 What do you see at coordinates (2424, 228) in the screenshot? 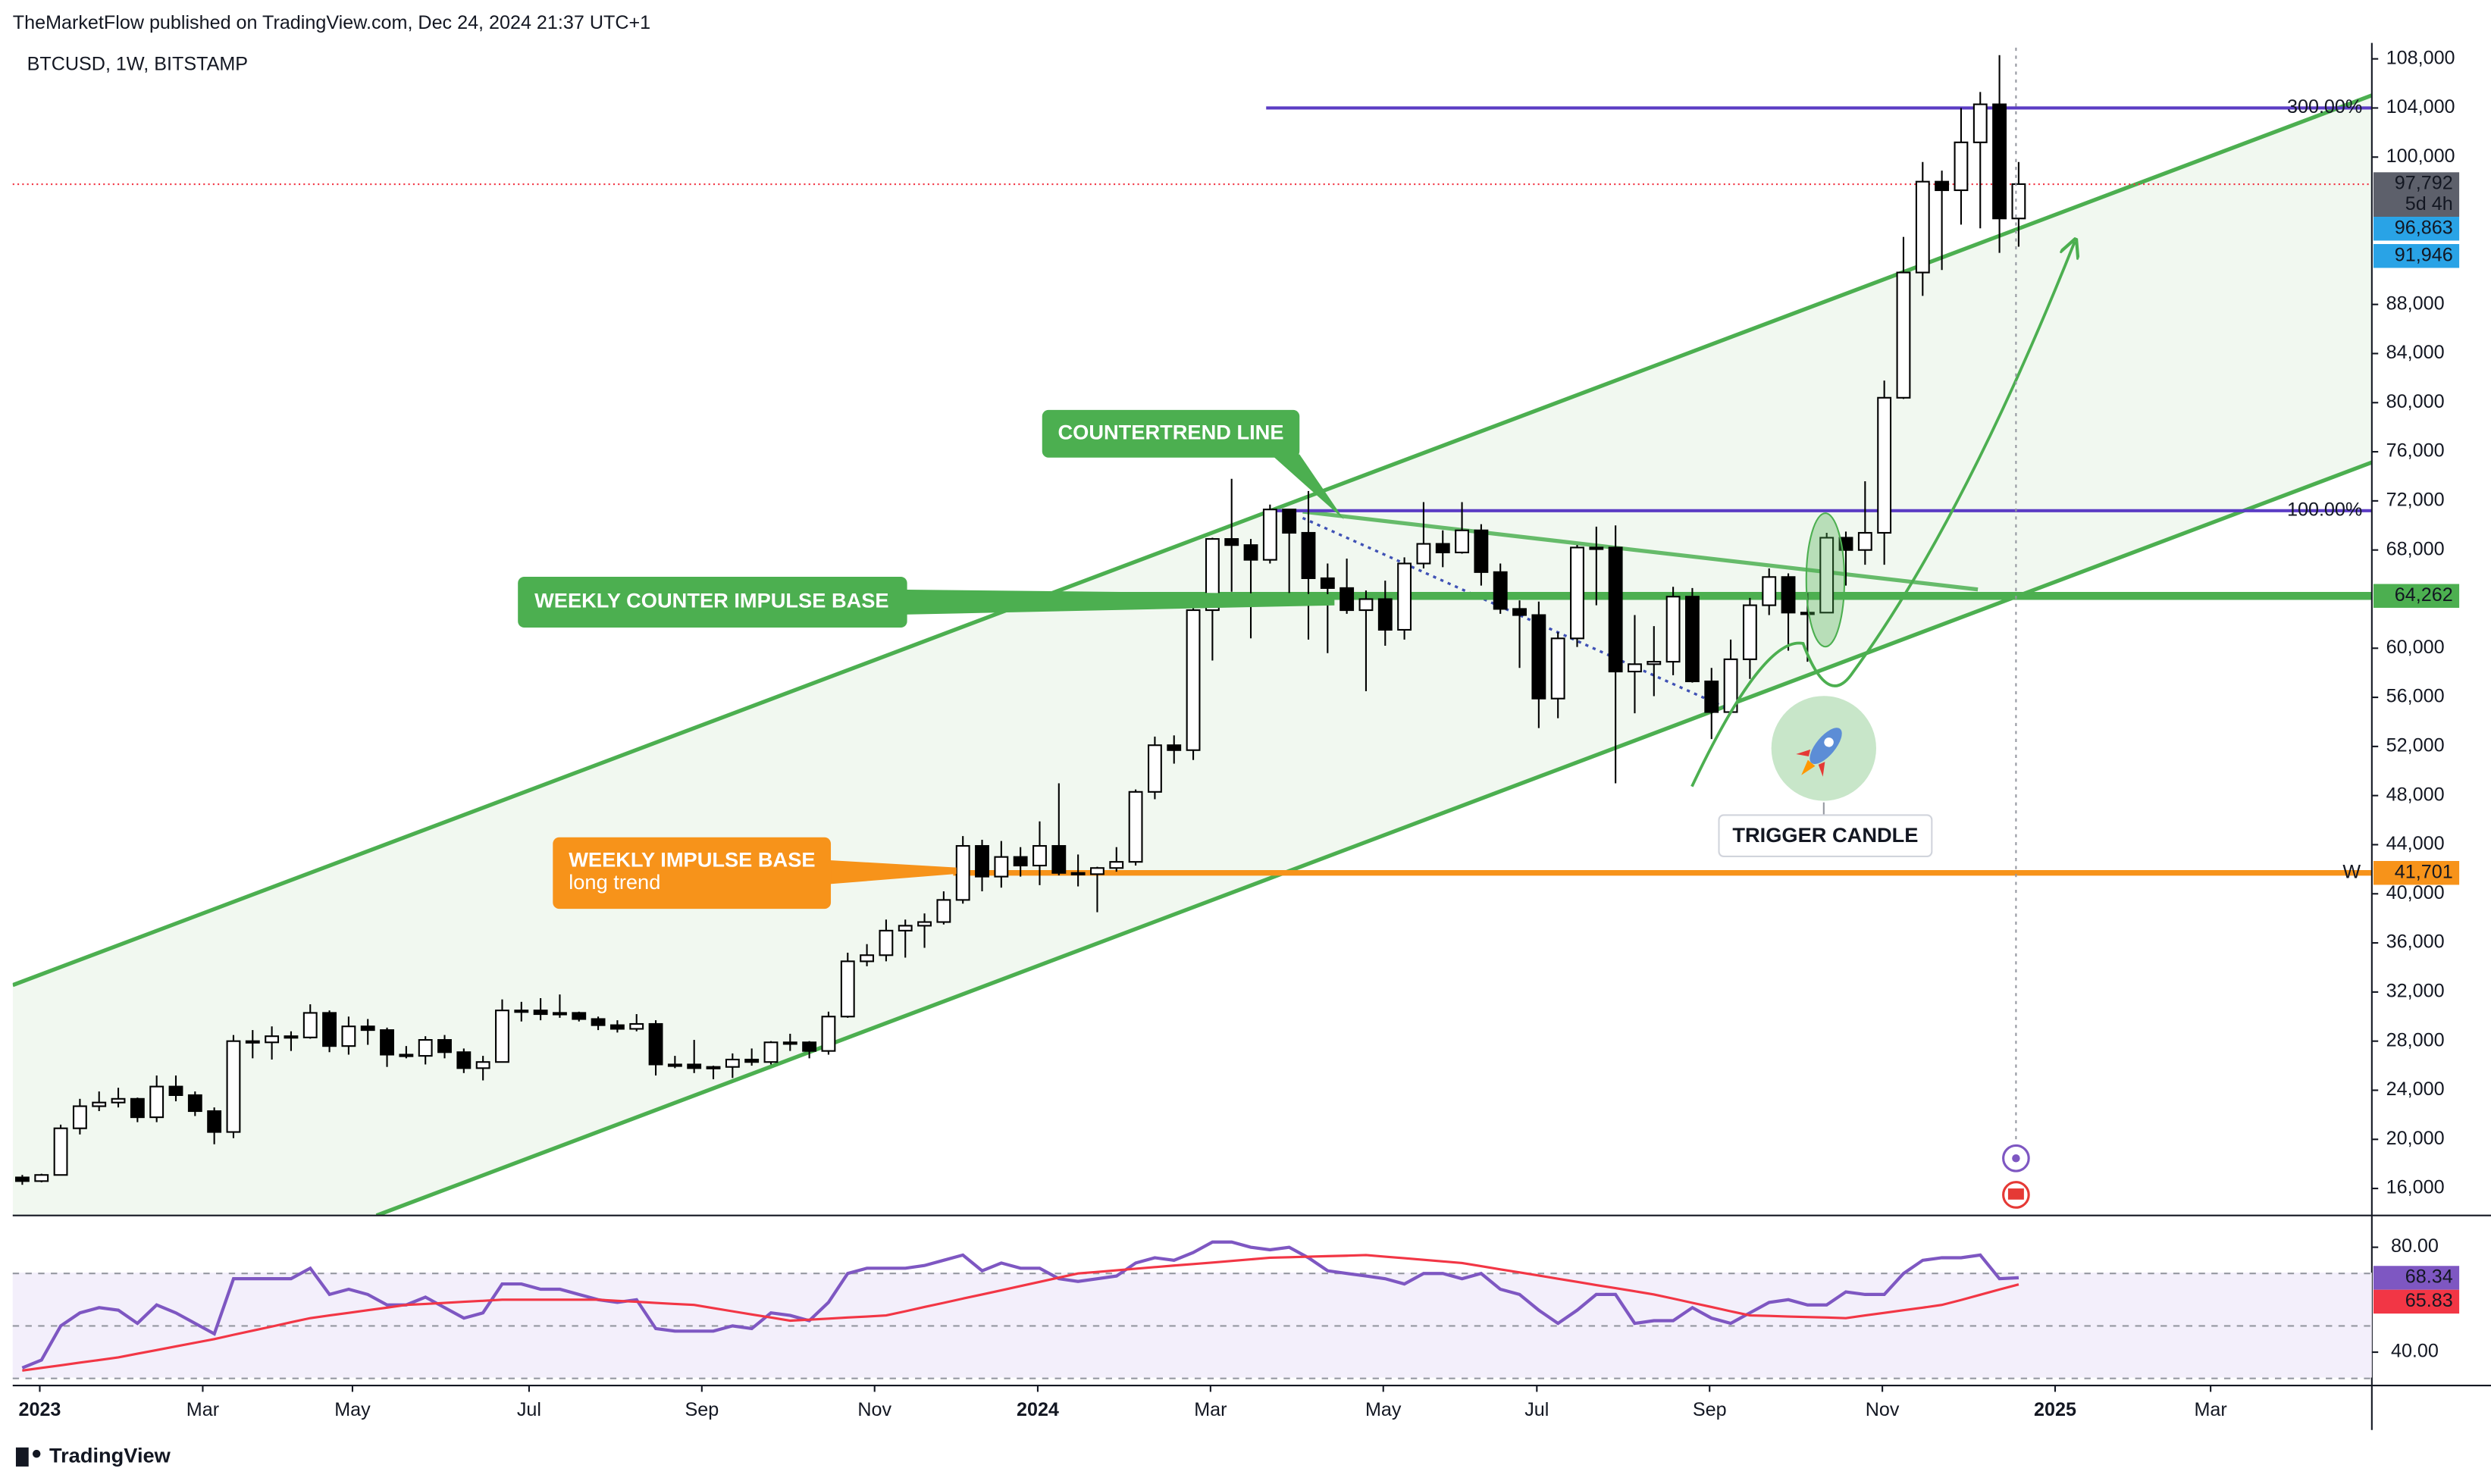
I see `price-axis-label: 96,863` at bounding box center [2424, 228].